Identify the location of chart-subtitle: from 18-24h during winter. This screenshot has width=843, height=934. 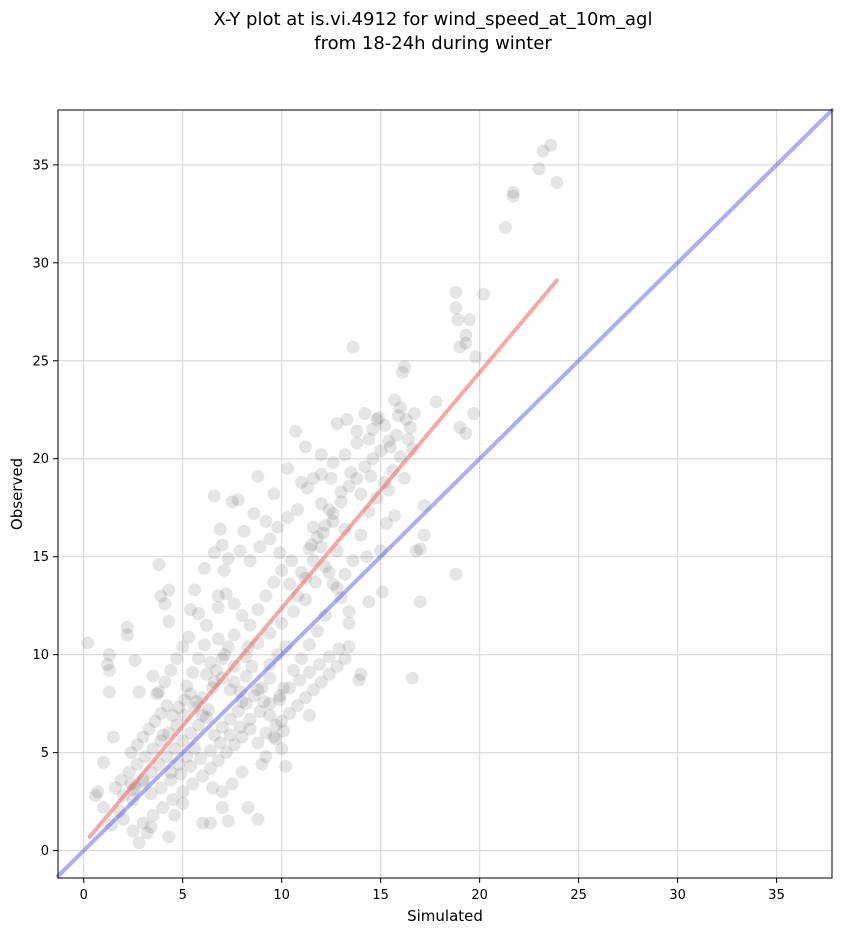
(433, 43).